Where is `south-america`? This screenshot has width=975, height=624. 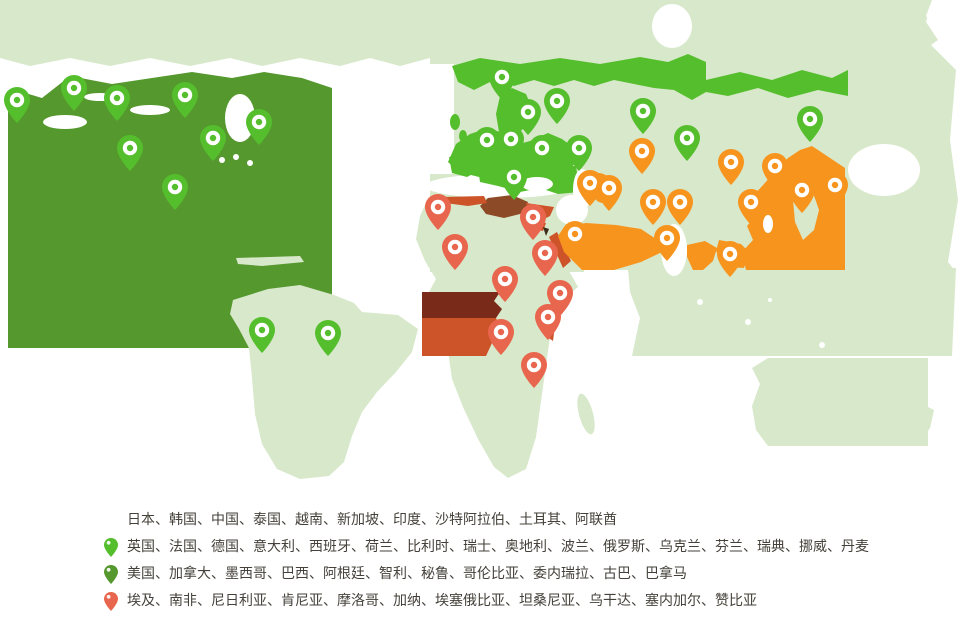 south-america is located at coordinates (324, 382).